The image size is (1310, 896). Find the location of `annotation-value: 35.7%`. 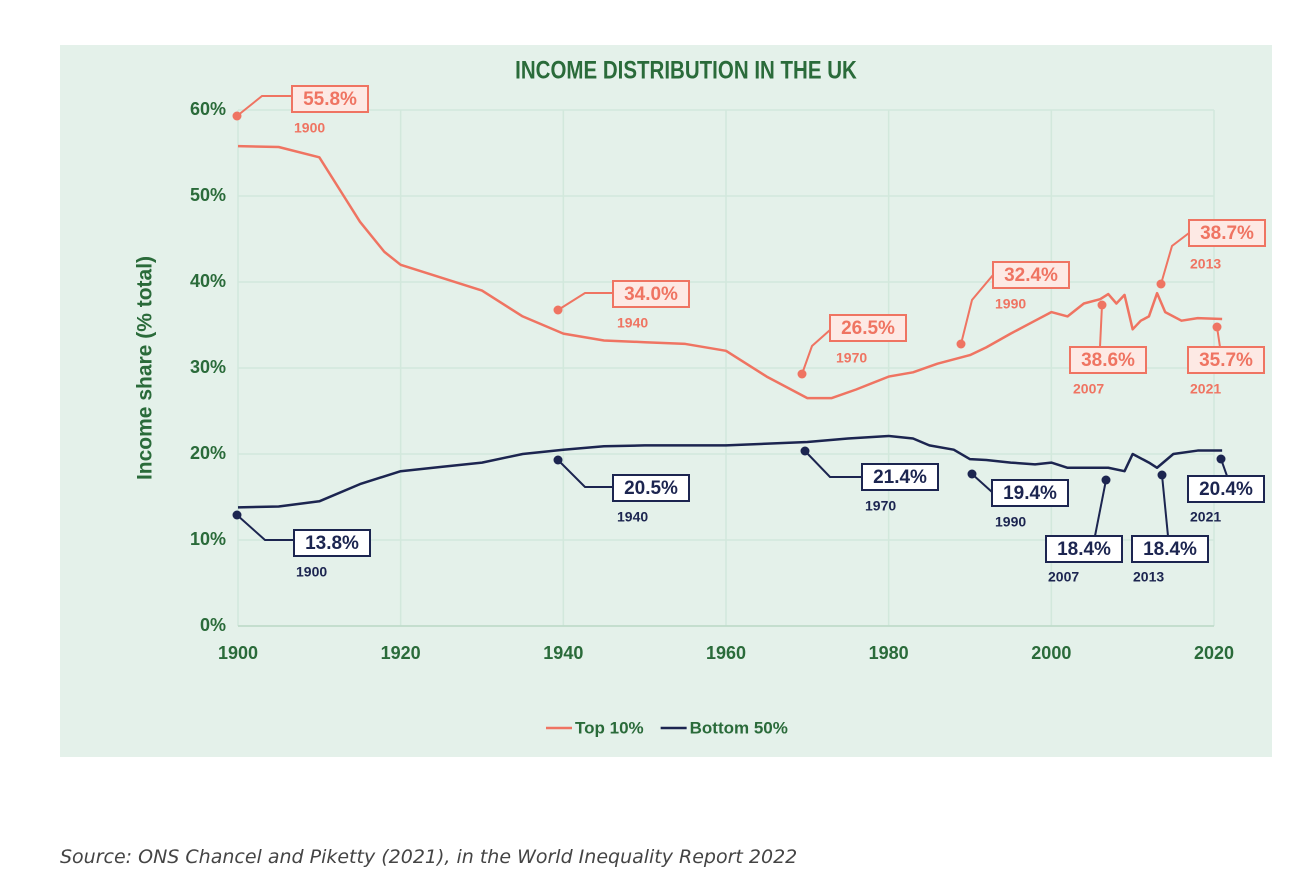

annotation-value: 35.7% is located at coordinates (1226, 360).